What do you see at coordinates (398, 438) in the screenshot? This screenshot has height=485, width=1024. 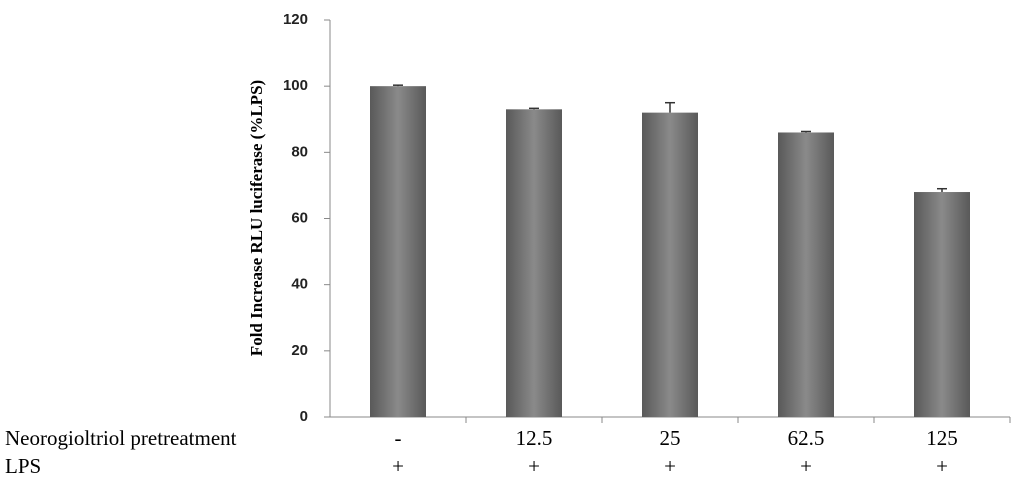 I see `x-tick-label: -` at bounding box center [398, 438].